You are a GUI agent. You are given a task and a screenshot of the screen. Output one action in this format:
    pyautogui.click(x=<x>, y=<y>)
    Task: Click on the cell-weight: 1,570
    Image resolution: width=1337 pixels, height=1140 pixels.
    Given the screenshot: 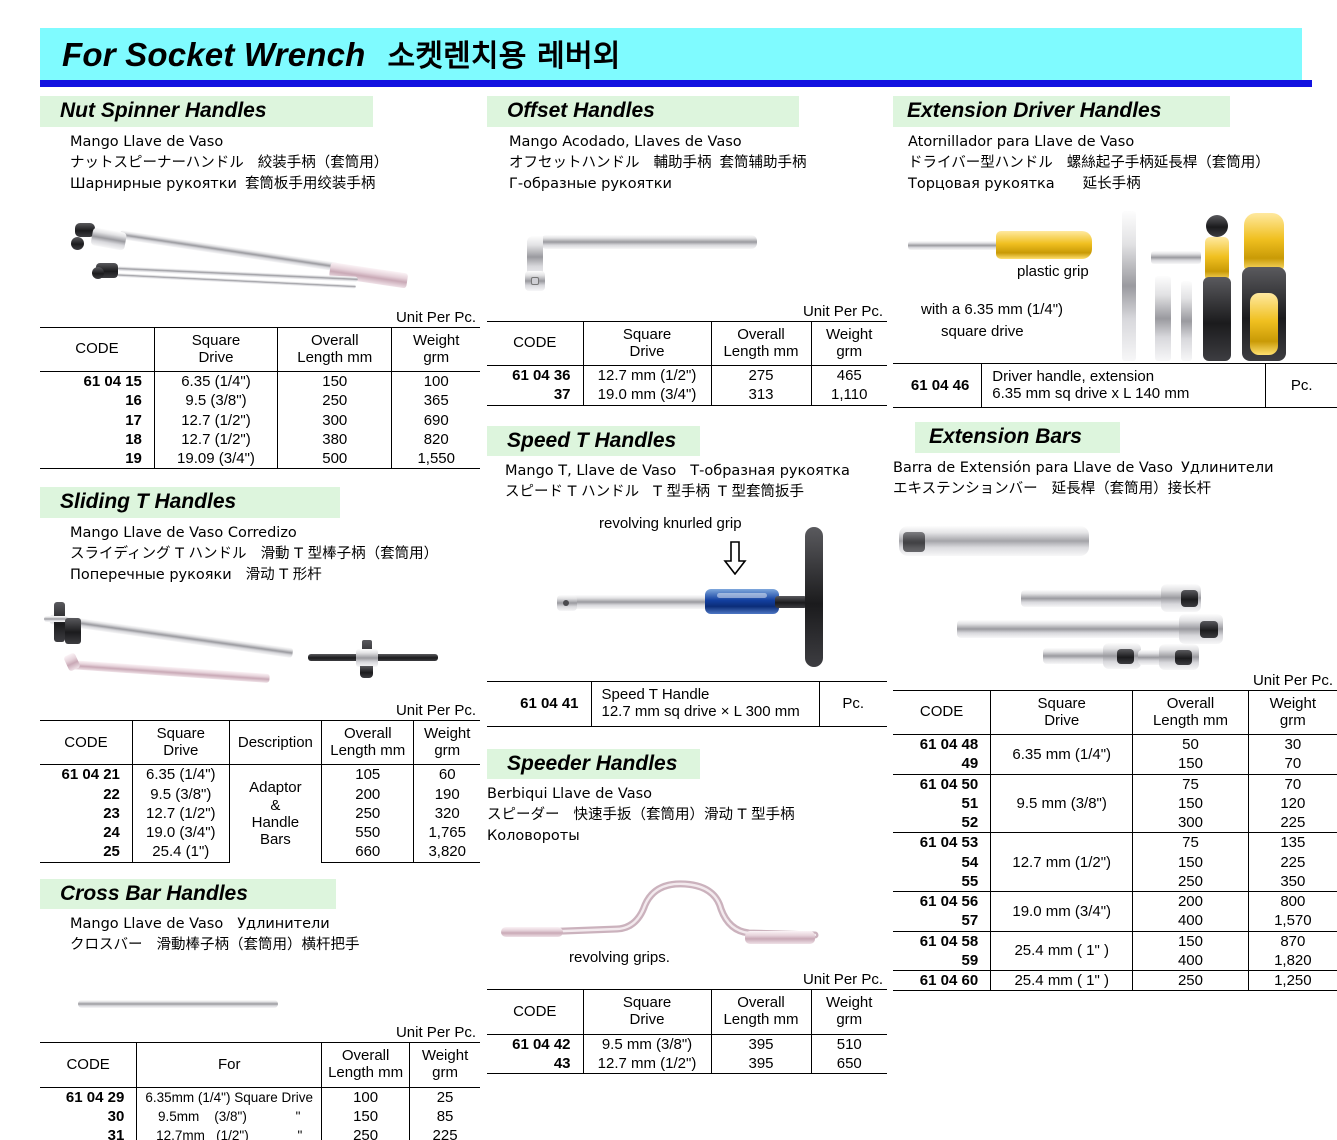 What is the action you would take?
    pyautogui.click(x=1292, y=921)
    